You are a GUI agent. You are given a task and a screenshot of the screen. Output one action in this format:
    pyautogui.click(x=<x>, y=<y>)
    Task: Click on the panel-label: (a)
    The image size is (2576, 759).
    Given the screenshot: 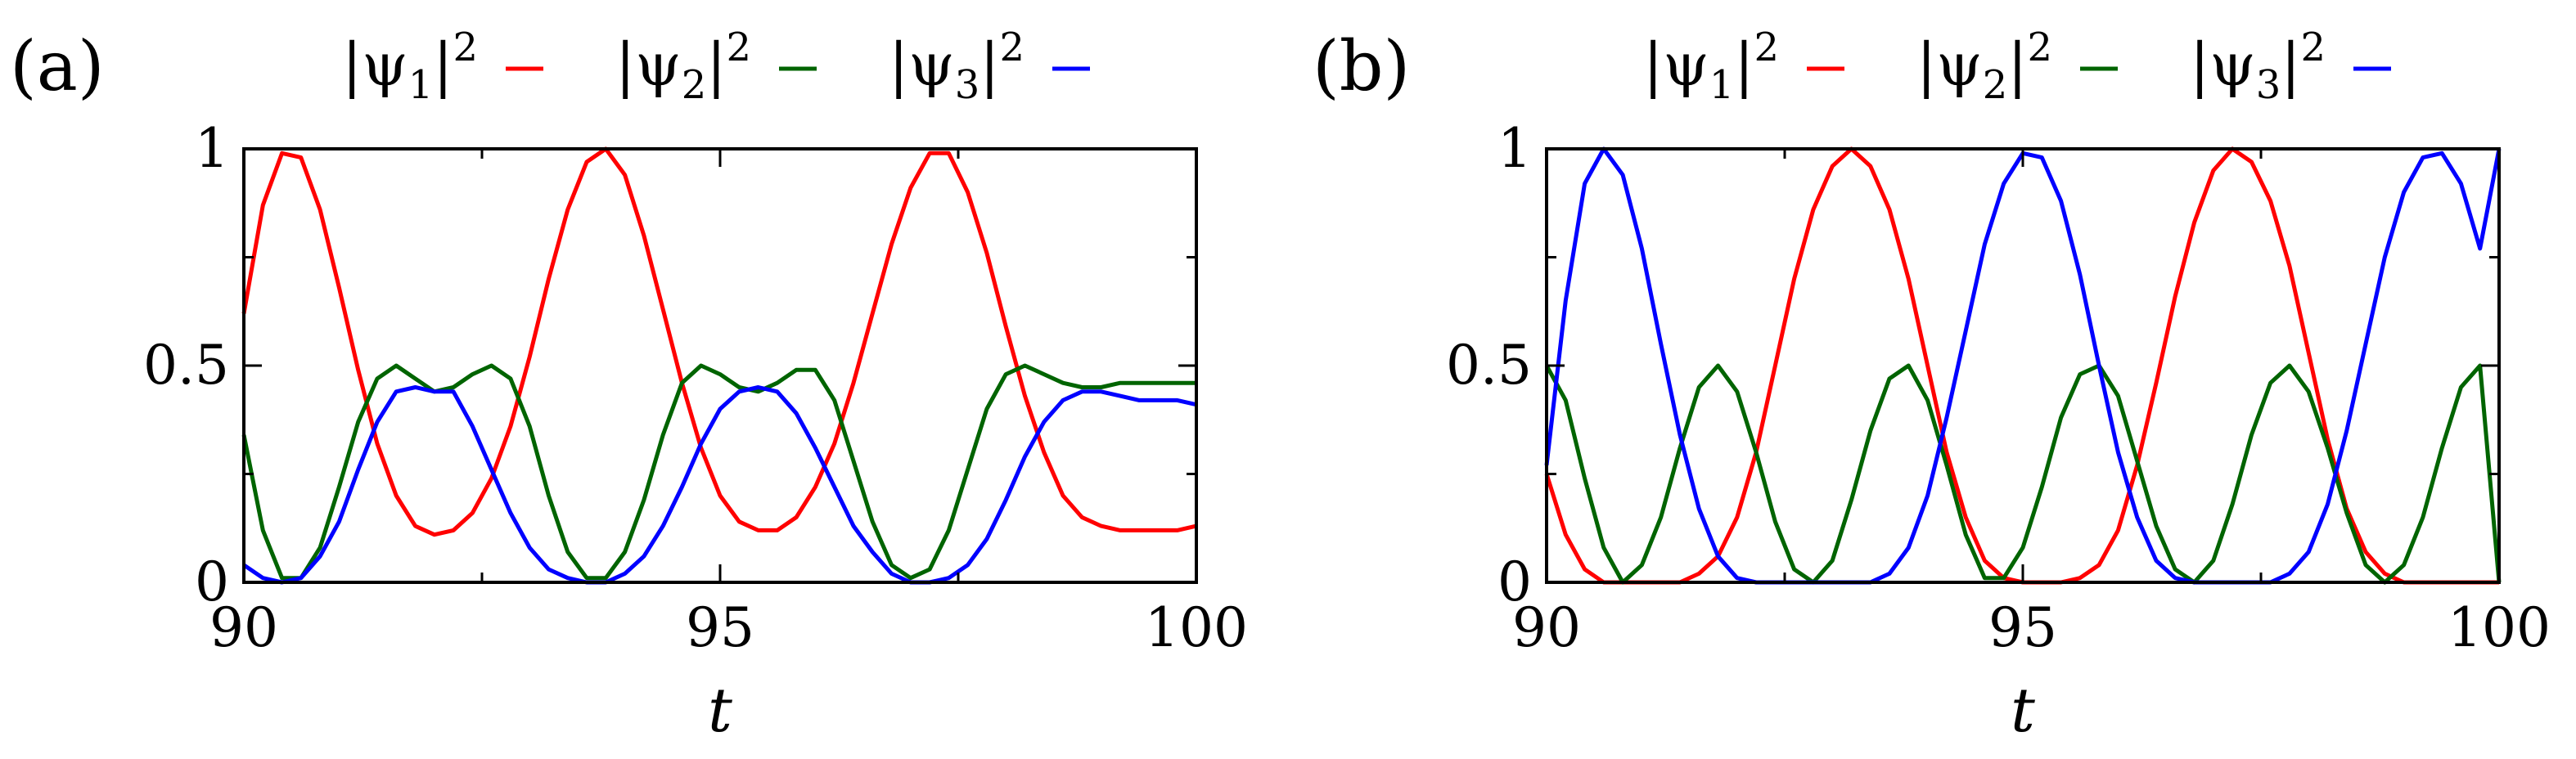 What is the action you would take?
    pyautogui.click(x=57, y=66)
    